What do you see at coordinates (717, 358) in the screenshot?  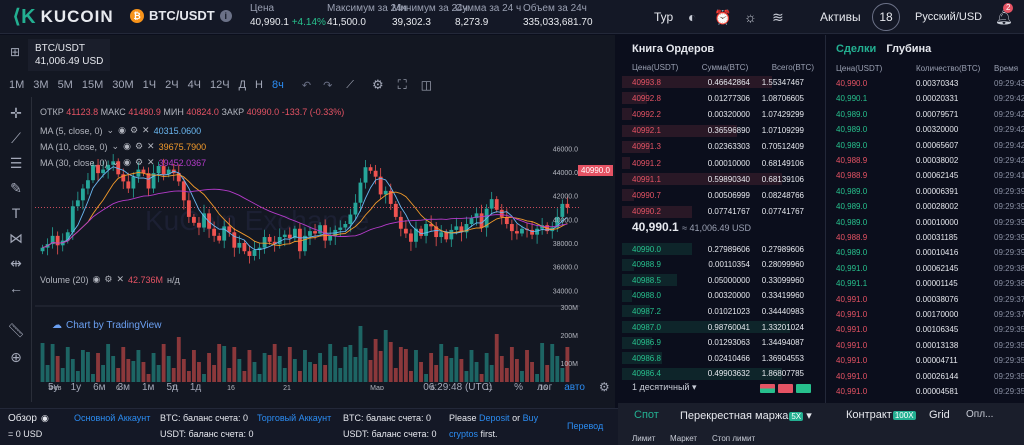 I see `bid-row: 40986.8 0.02410466 1.36904553` at bounding box center [717, 358].